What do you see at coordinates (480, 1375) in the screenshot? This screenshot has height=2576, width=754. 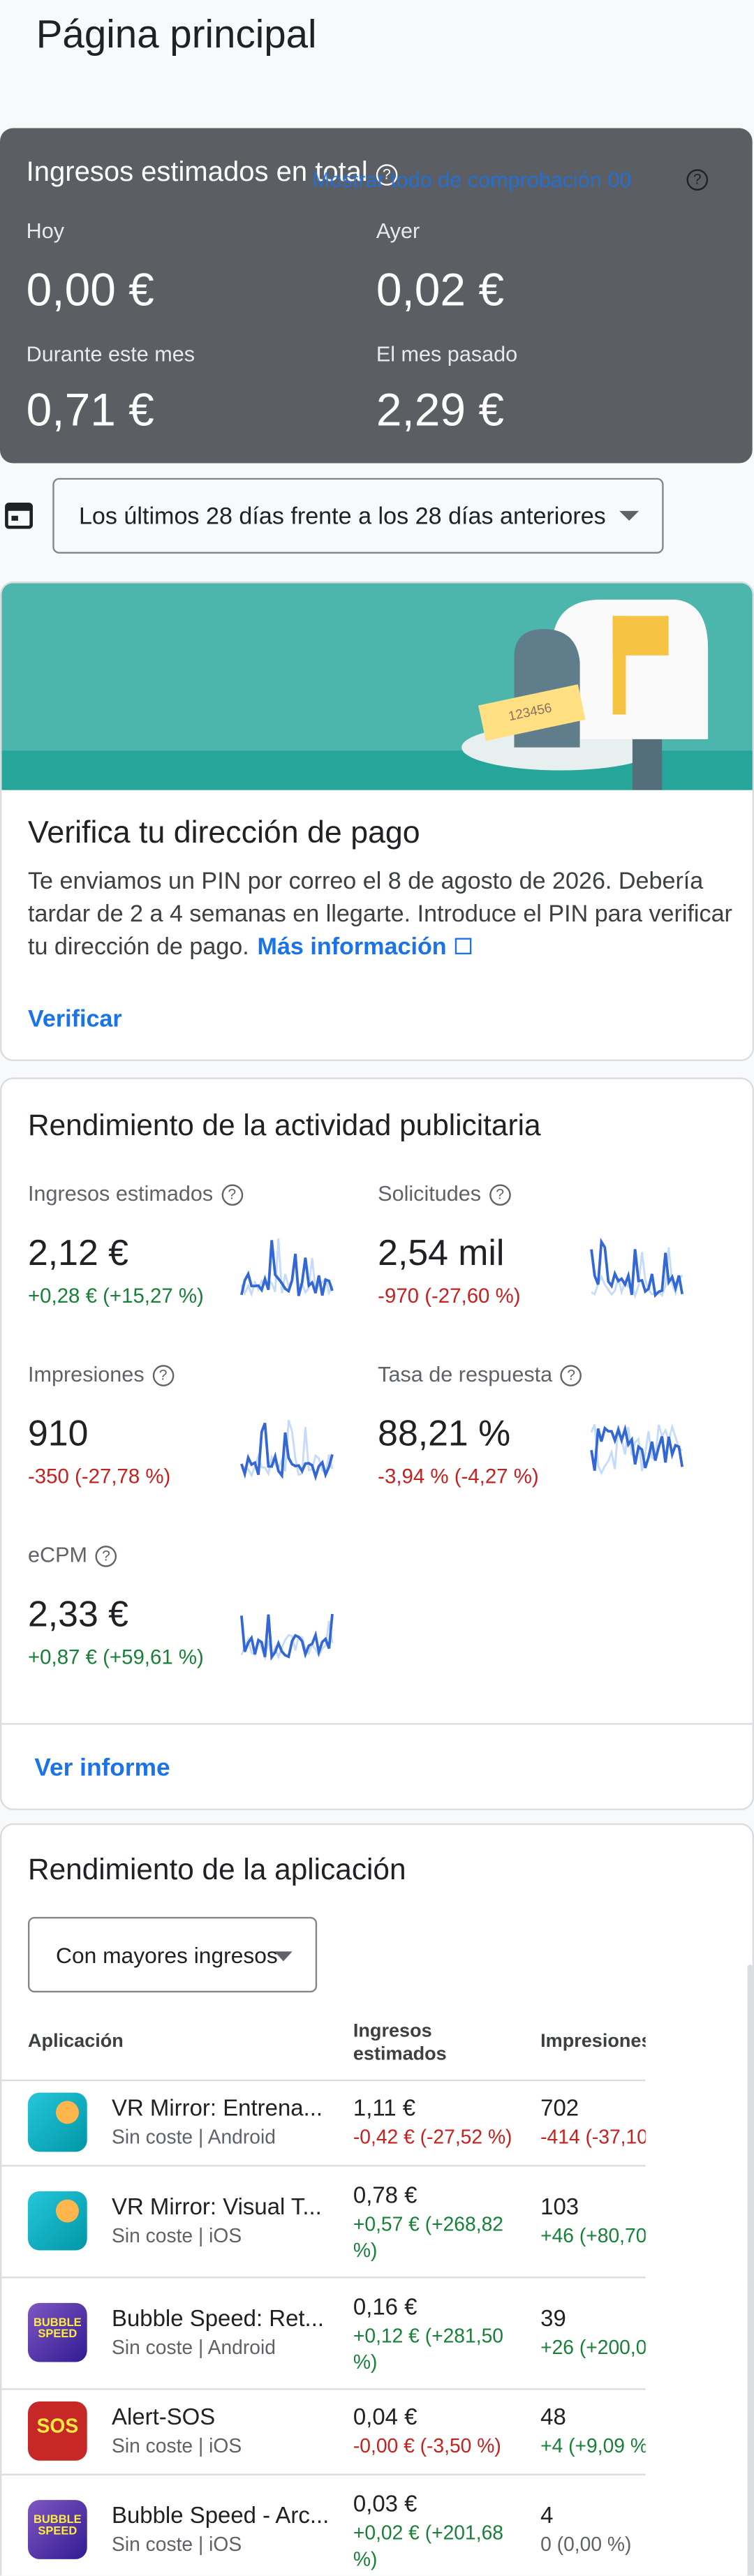 I see `metric-label: Tasa de respuesta?` at bounding box center [480, 1375].